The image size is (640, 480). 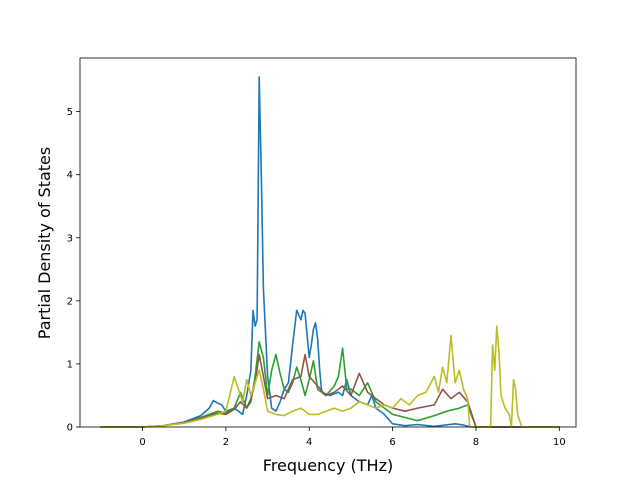 What do you see at coordinates (392, 442) in the screenshot?
I see `x-tick-label: 6` at bounding box center [392, 442].